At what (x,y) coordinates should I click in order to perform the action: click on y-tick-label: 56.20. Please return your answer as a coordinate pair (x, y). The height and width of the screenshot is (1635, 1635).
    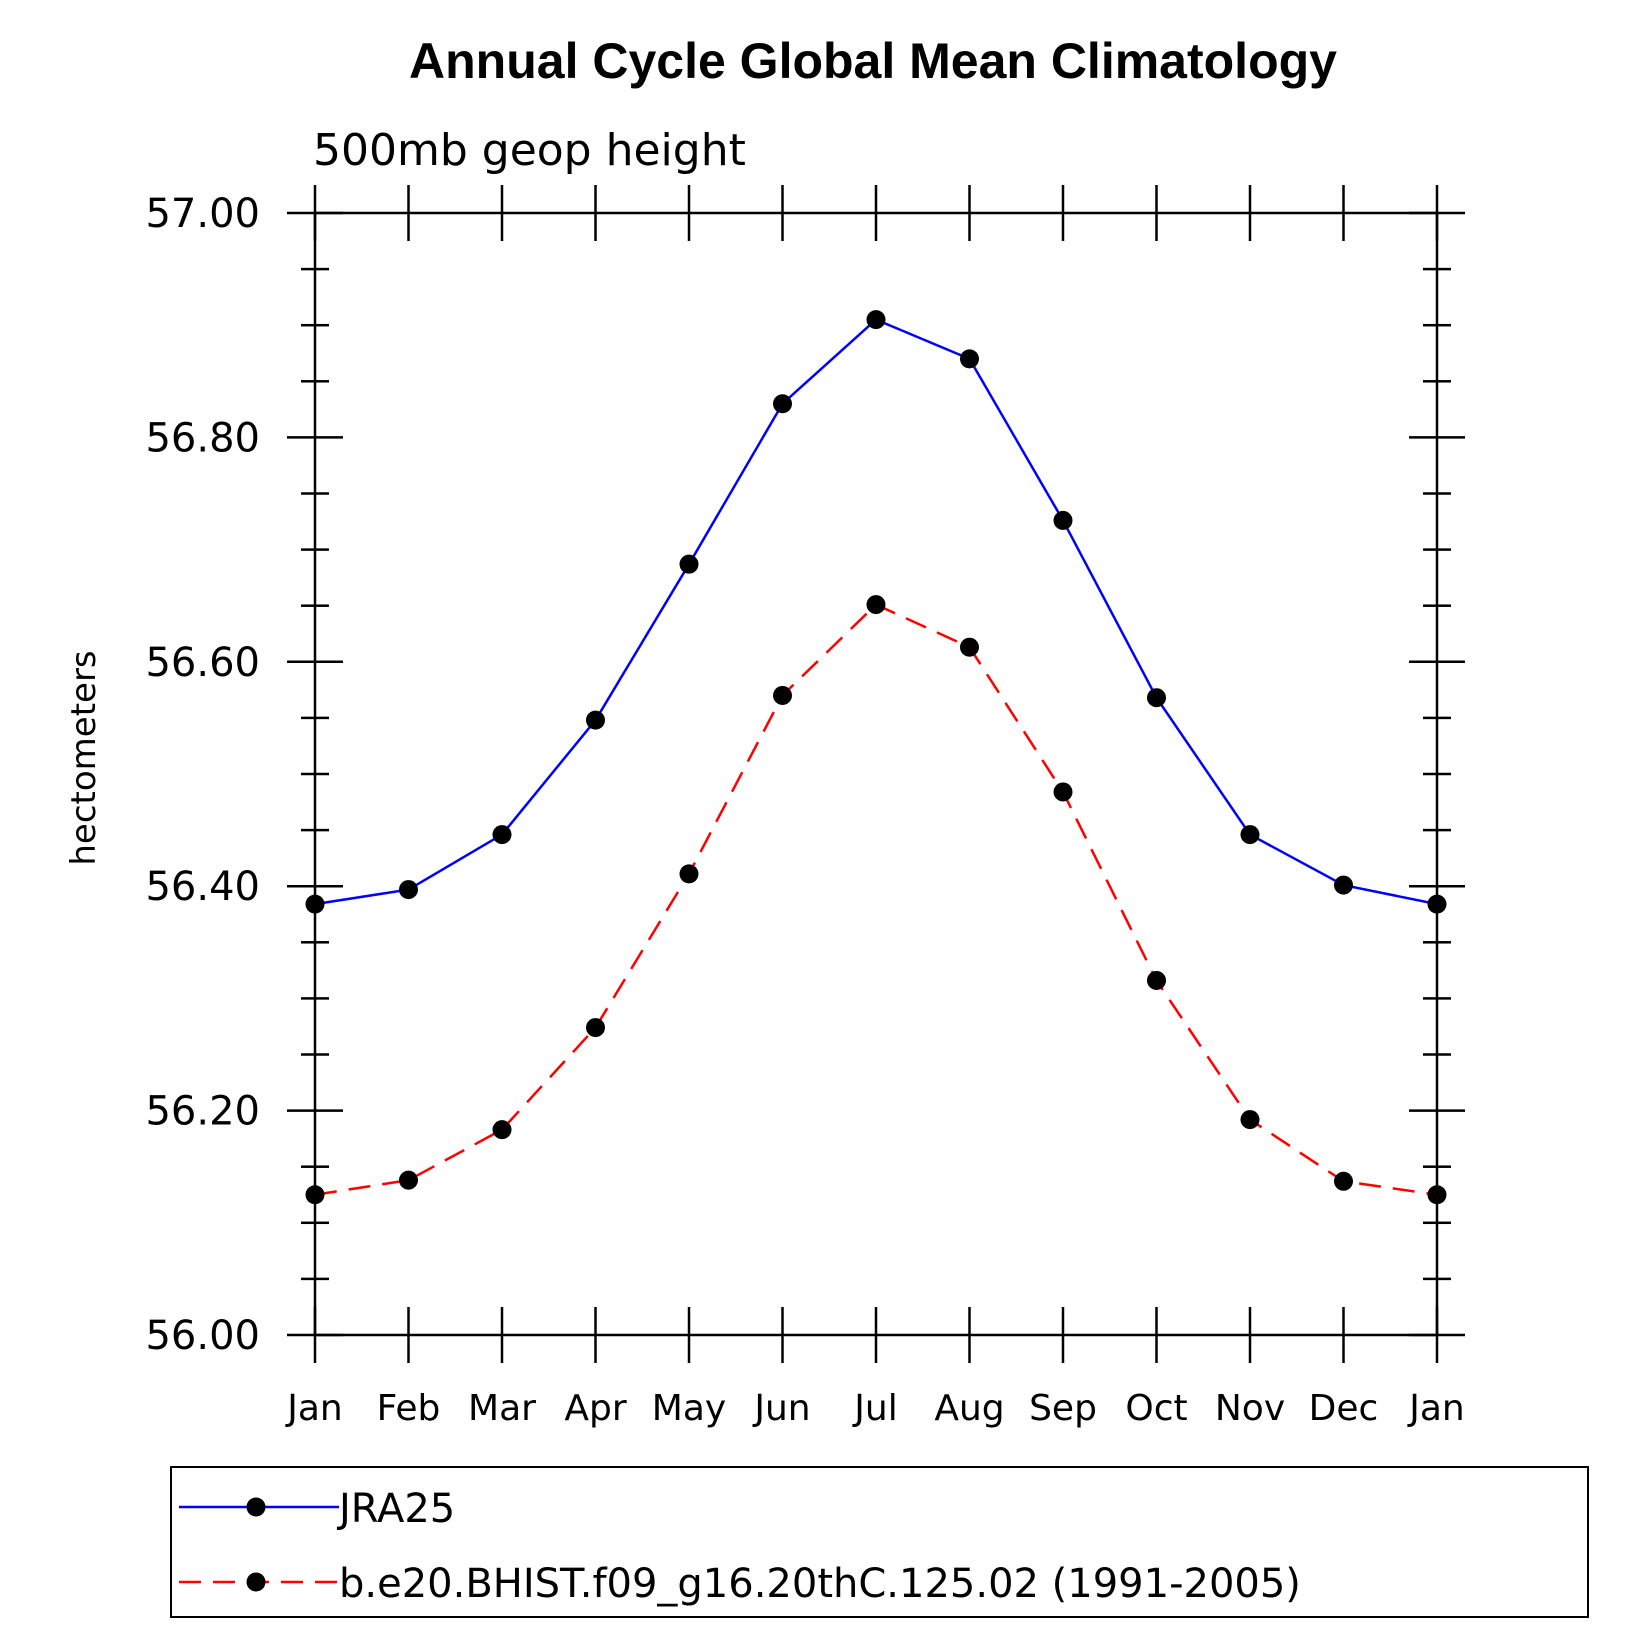
    Looking at the image, I should click on (202, 1112).